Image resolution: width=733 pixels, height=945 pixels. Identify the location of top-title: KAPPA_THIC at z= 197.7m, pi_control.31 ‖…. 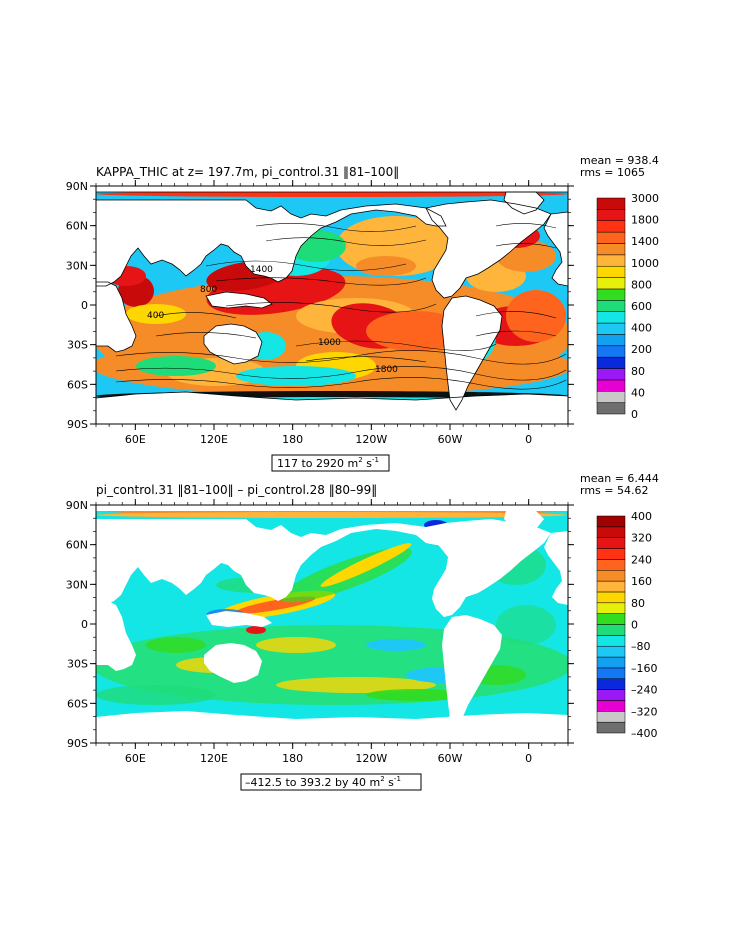
(247, 172).